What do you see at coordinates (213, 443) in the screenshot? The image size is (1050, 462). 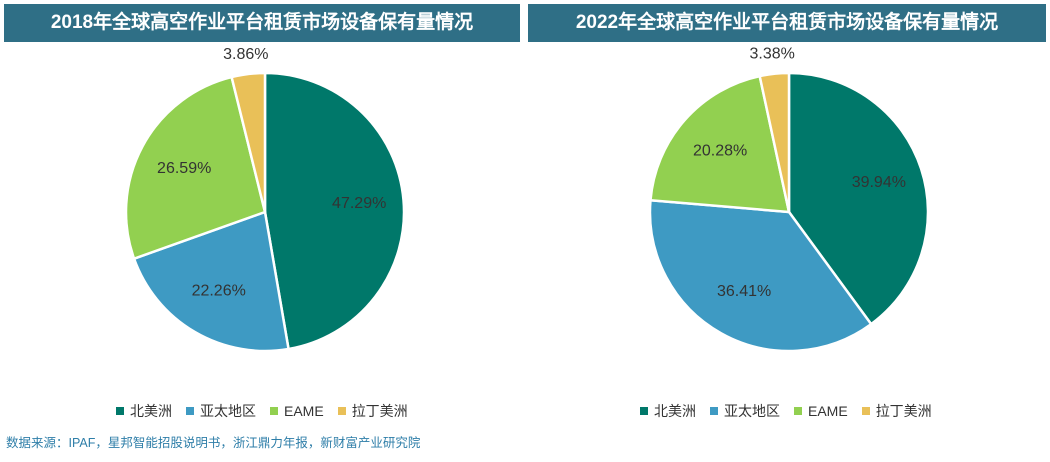 I see `source-note: 数据来源：IPAF，星邦智能招股说明书，浙江鼎力年报，新财富产业研究院` at bounding box center [213, 443].